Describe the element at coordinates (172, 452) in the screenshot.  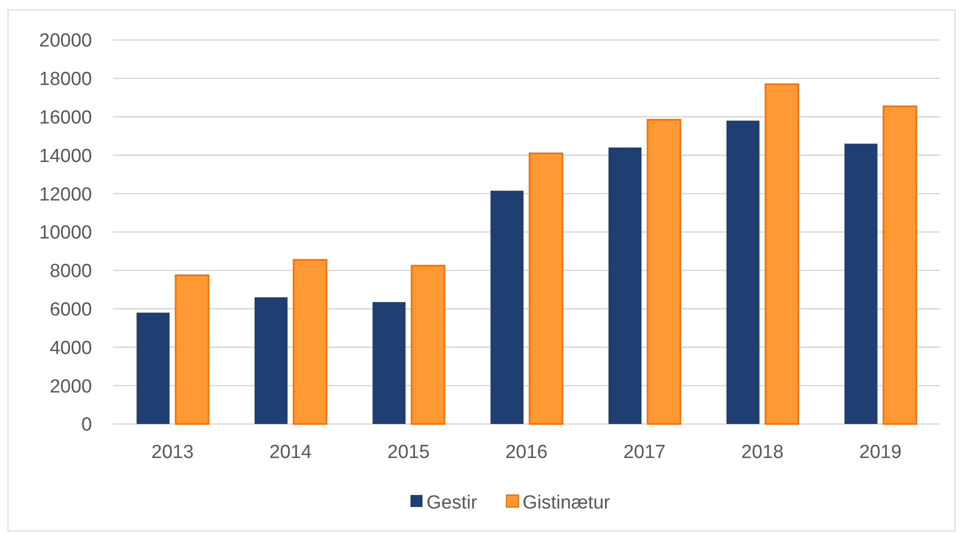
I see `x-tick-label: 2013` at that location.